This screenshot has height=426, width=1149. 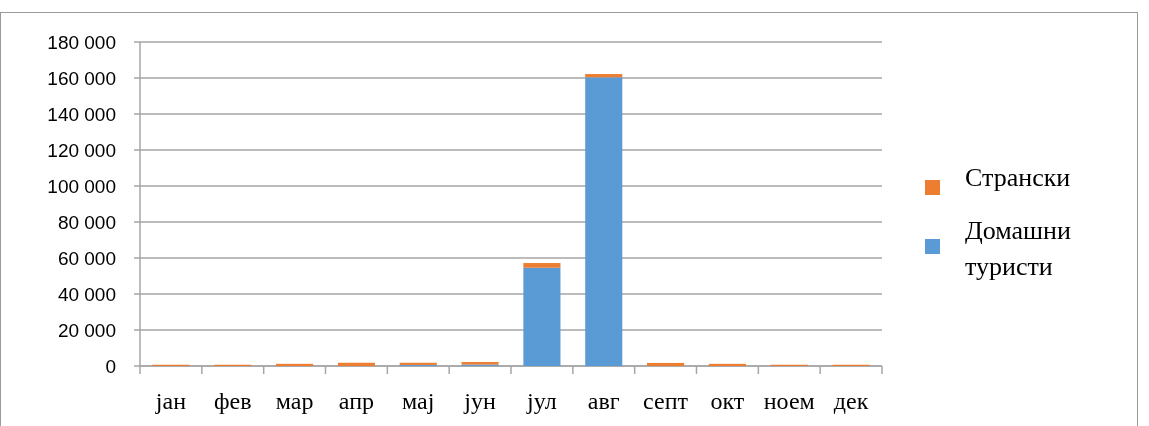 What do you see at coordinates (789, 401) in the screenshot?
I see `x-tick-label: ноем` at bounding box center [789, 401].